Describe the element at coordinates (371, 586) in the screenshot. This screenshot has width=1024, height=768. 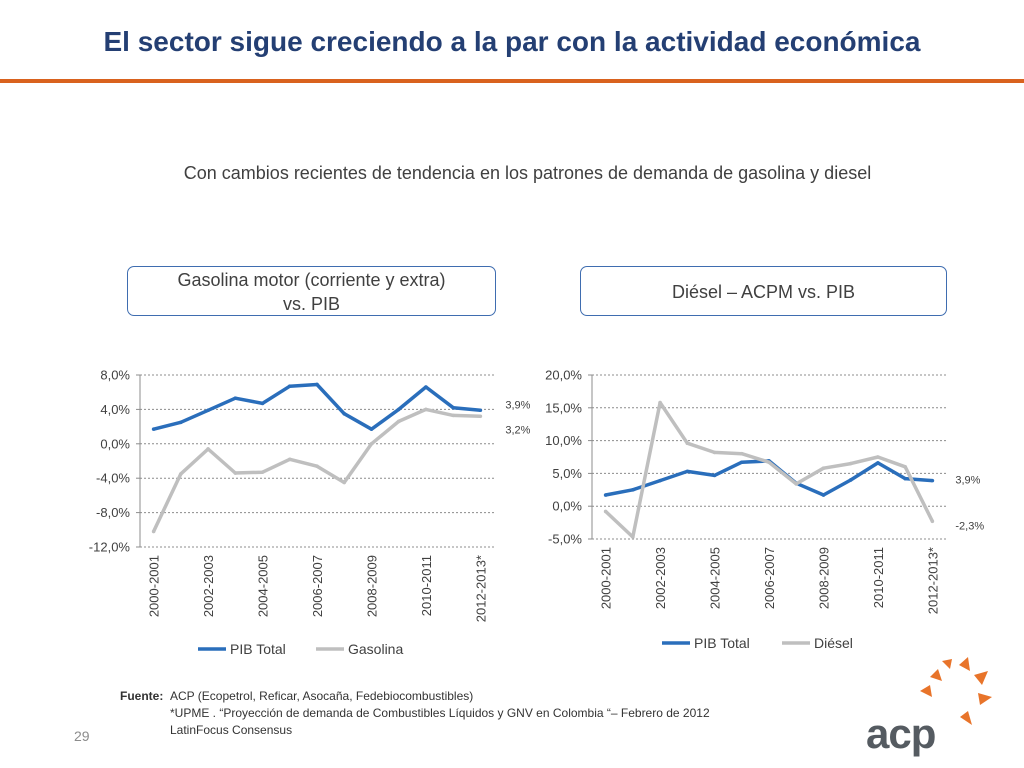
I see `gas-xtick-label: 2008-2009` at that location.